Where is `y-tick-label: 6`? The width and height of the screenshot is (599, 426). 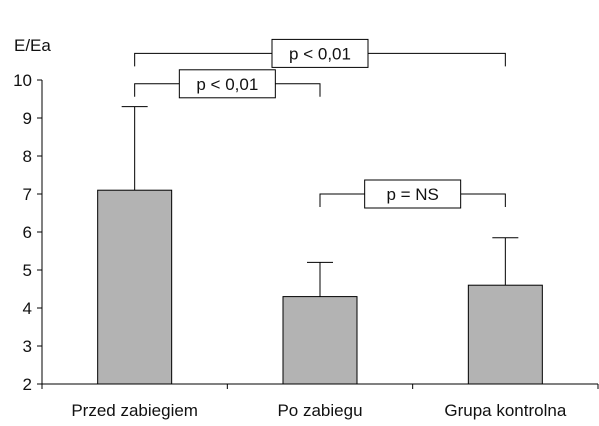
y-tick-label: 6 is located at coordinates (27, 232).